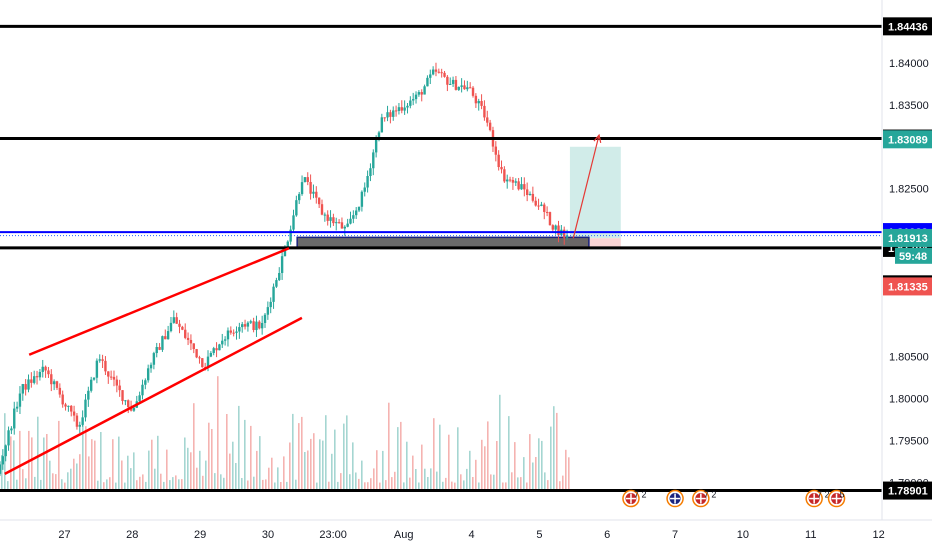  I want to click on demand-zone-box, so click(443, 242).